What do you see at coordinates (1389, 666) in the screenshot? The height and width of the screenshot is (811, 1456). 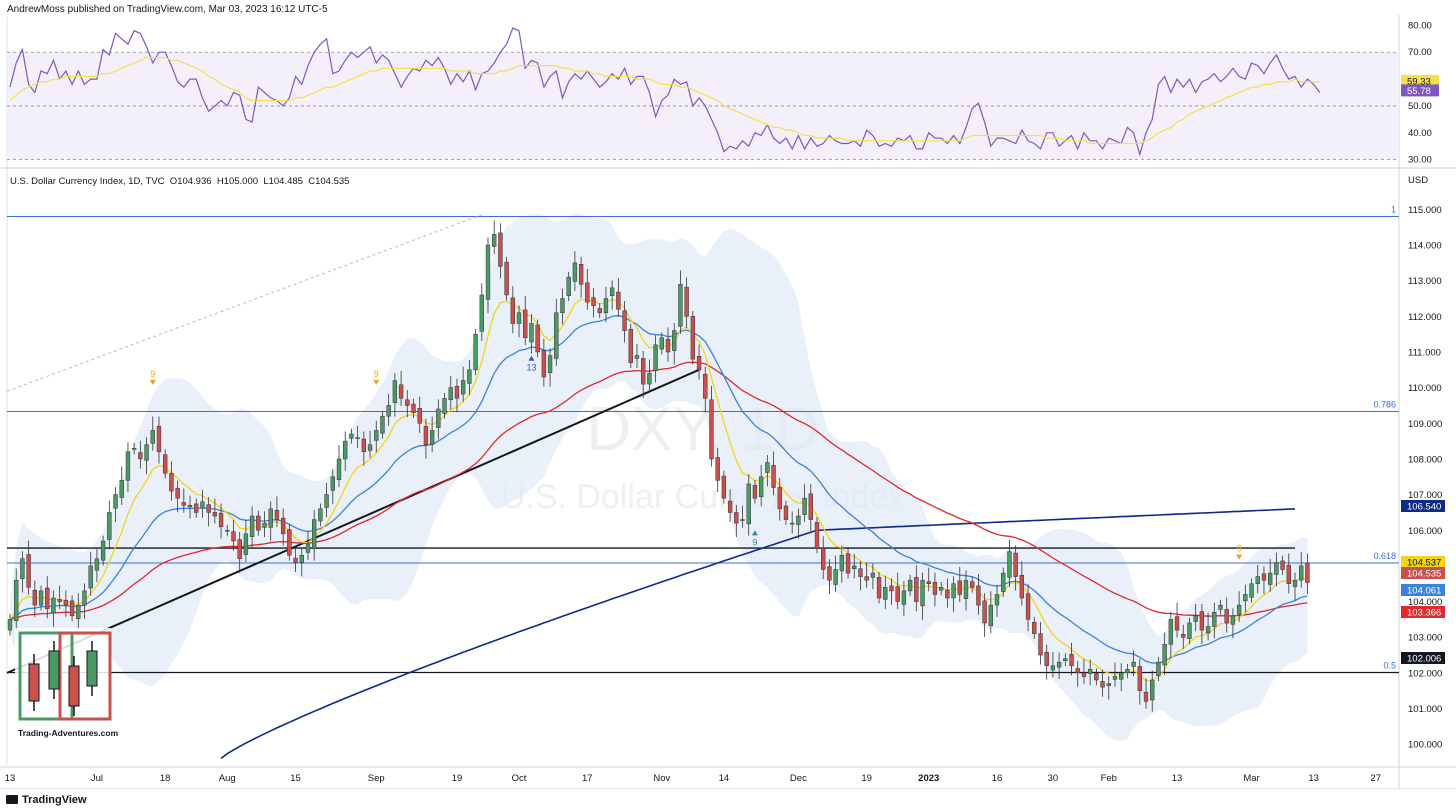 I see `fib-label: 0.5` at bounding box center [1389, 666].